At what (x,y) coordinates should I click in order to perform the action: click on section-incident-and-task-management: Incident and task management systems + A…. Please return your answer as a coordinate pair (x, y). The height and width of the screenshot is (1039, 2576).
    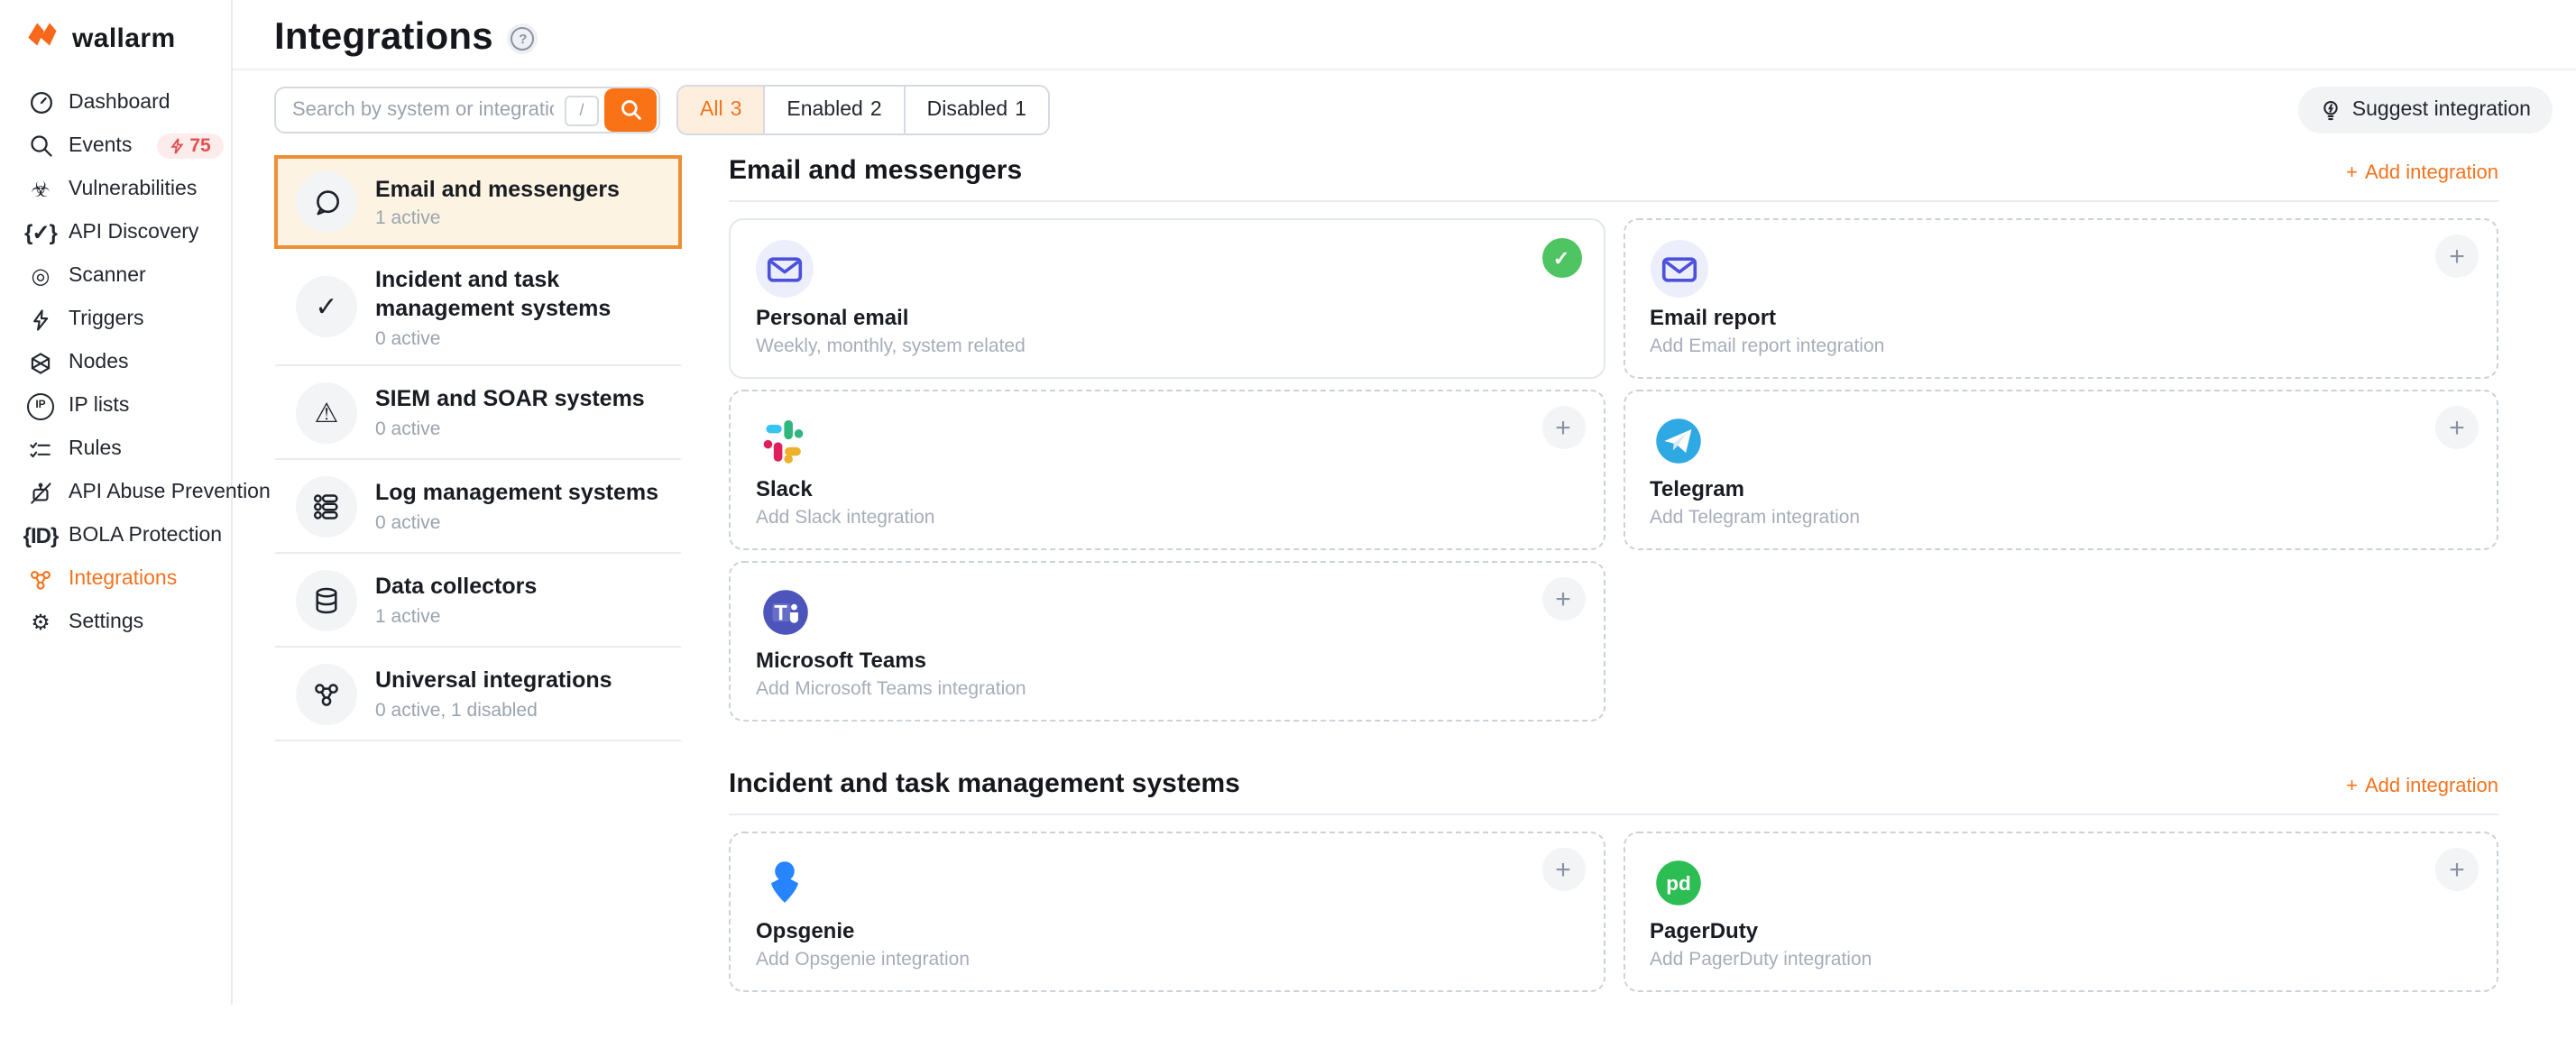
    Looking at the image, I should click on (1613, 880).